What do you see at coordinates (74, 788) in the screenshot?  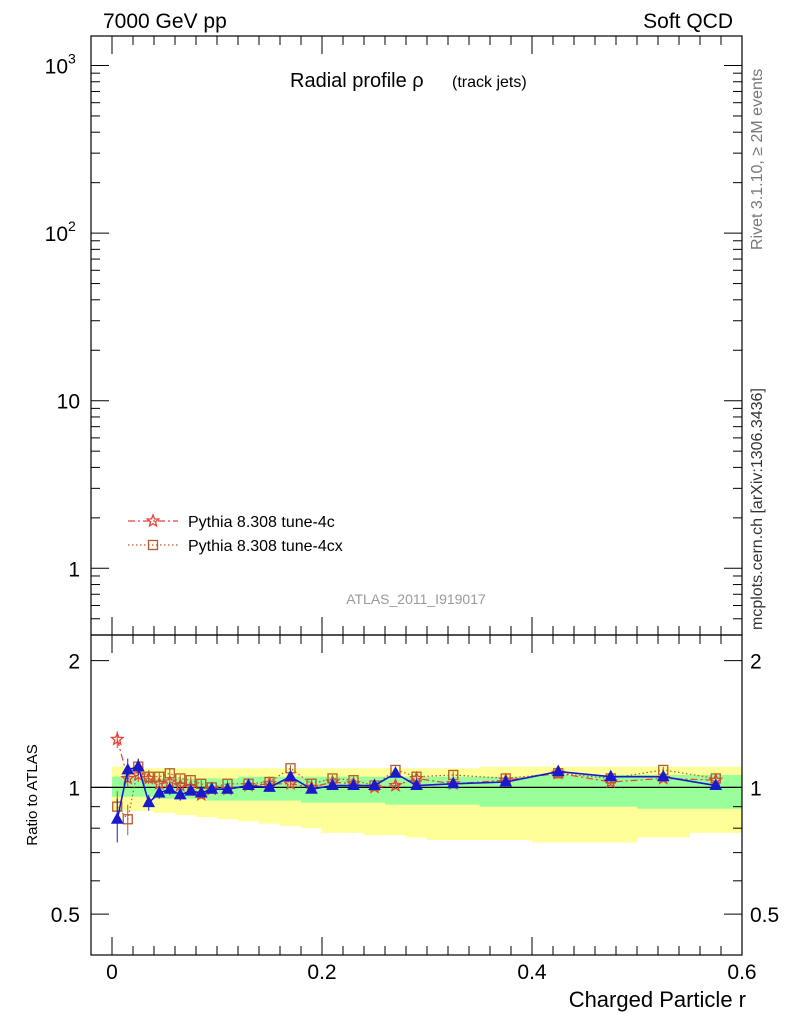 I see `ratio-y-tick-label: 1` at bounding box center [74, 788].